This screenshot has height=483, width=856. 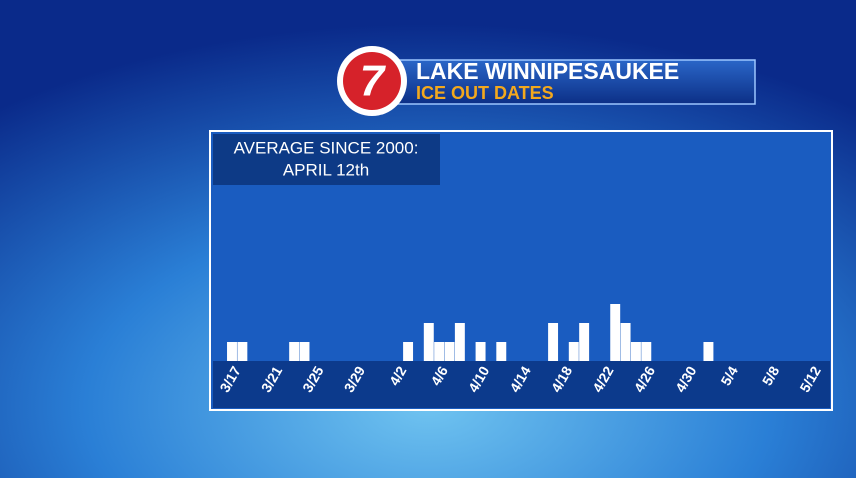 I want to click on title-banner, so click(x=575, y=82).